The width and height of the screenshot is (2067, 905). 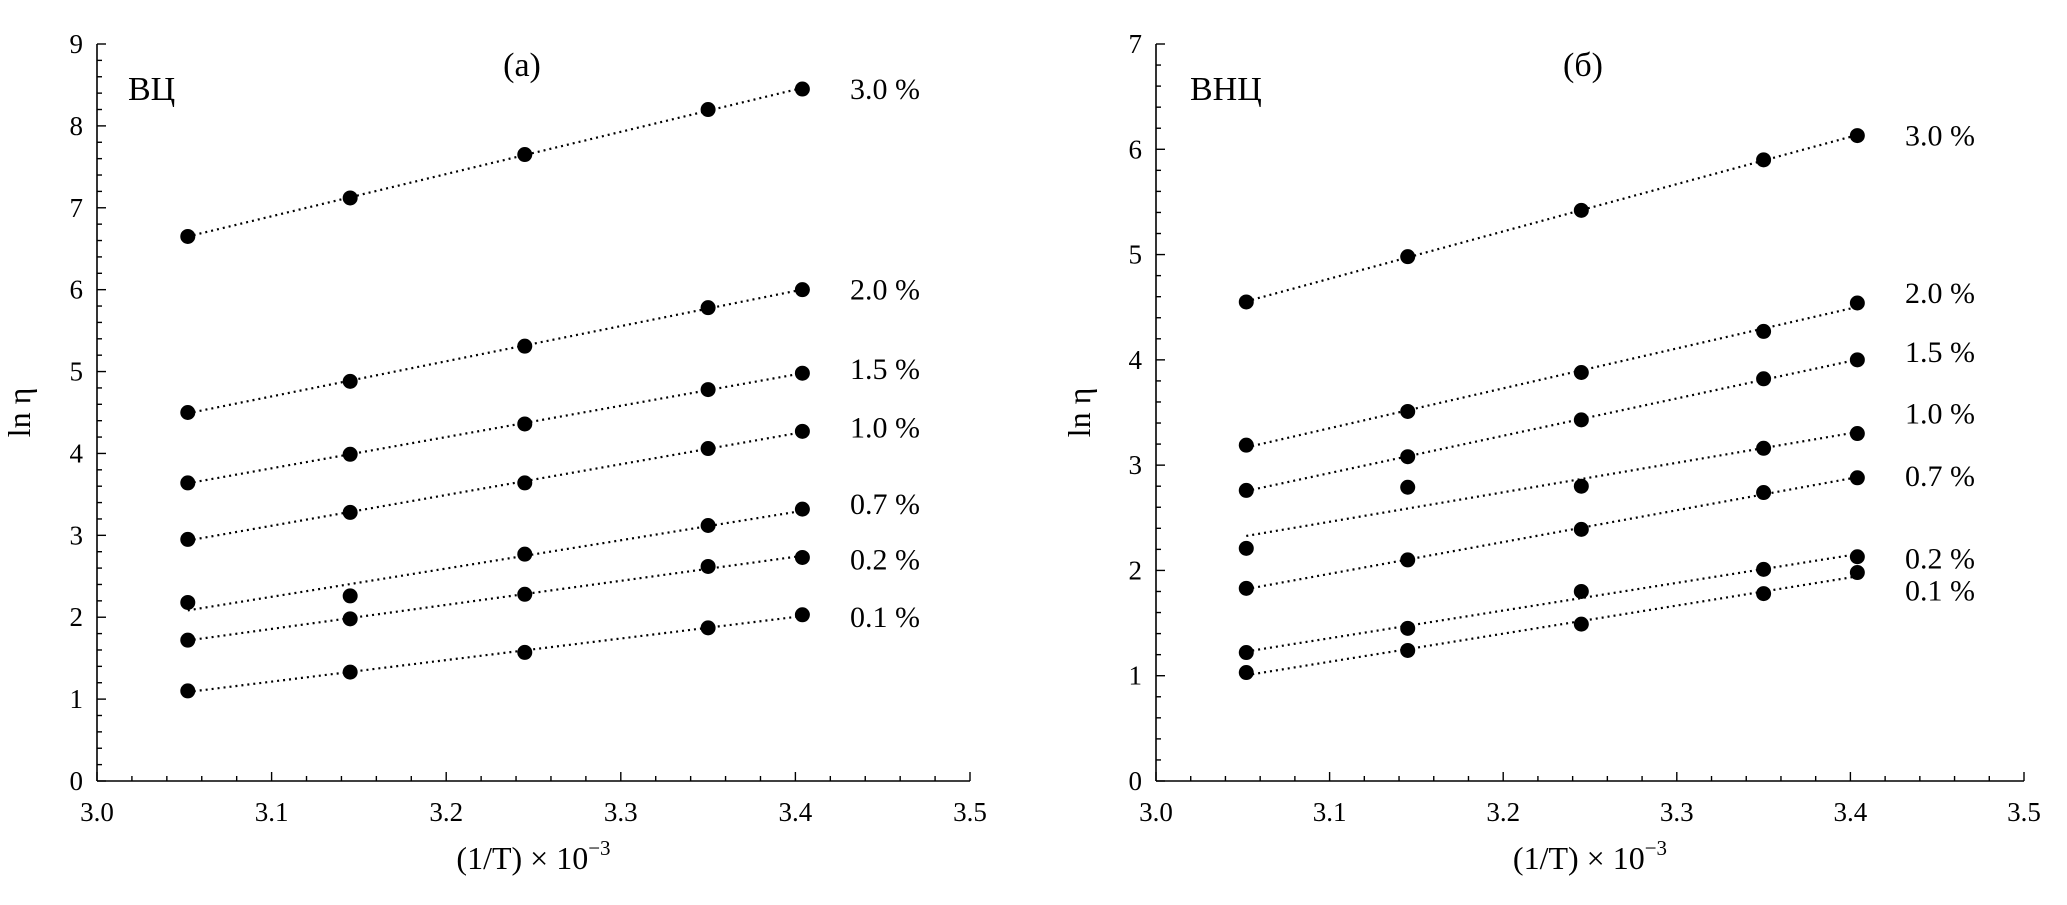 I want to click on y-tick-label: 2, so click(x=77, y=617).